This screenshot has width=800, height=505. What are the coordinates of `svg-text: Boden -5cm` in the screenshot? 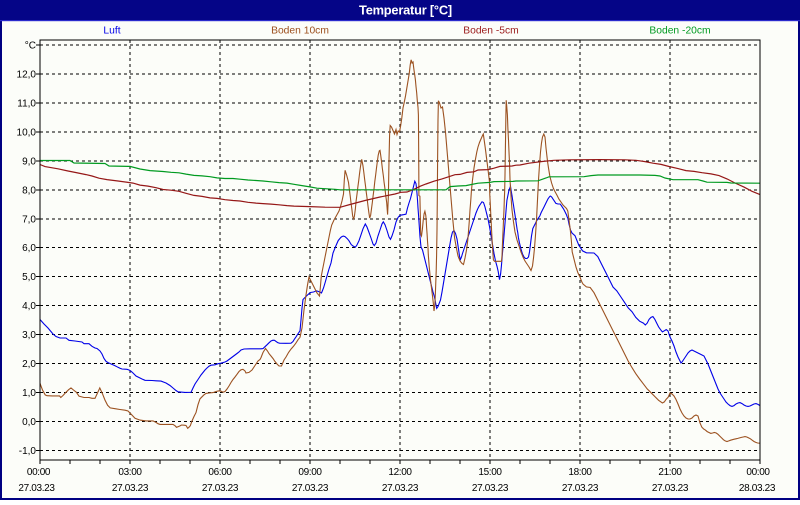 It's located at (491, 31).